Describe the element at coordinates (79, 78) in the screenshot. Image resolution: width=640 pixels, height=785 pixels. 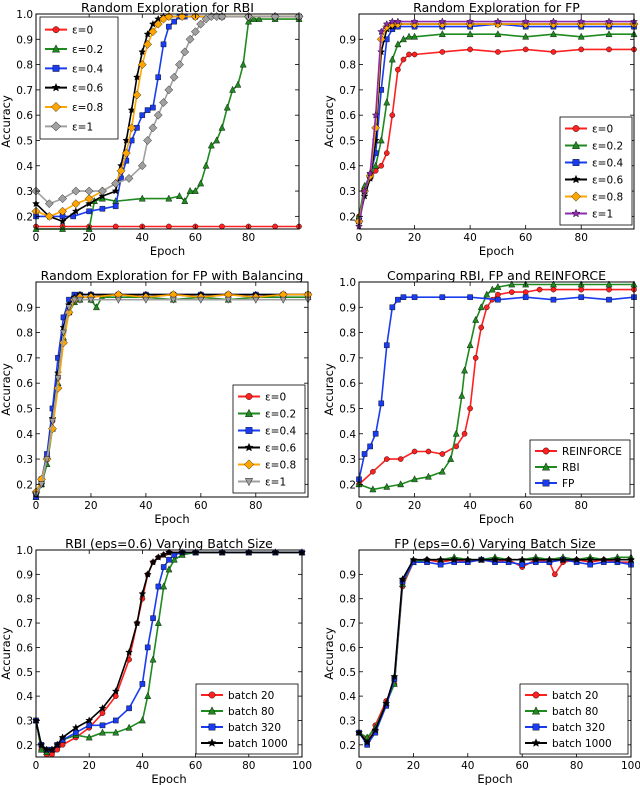
I see `legend-box` at that location.